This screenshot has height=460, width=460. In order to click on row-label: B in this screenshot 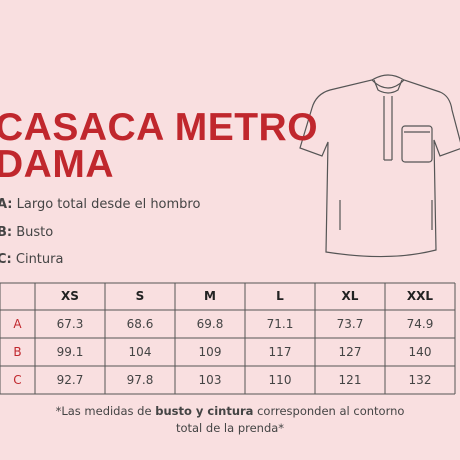, I will do `click(17, 352)`.